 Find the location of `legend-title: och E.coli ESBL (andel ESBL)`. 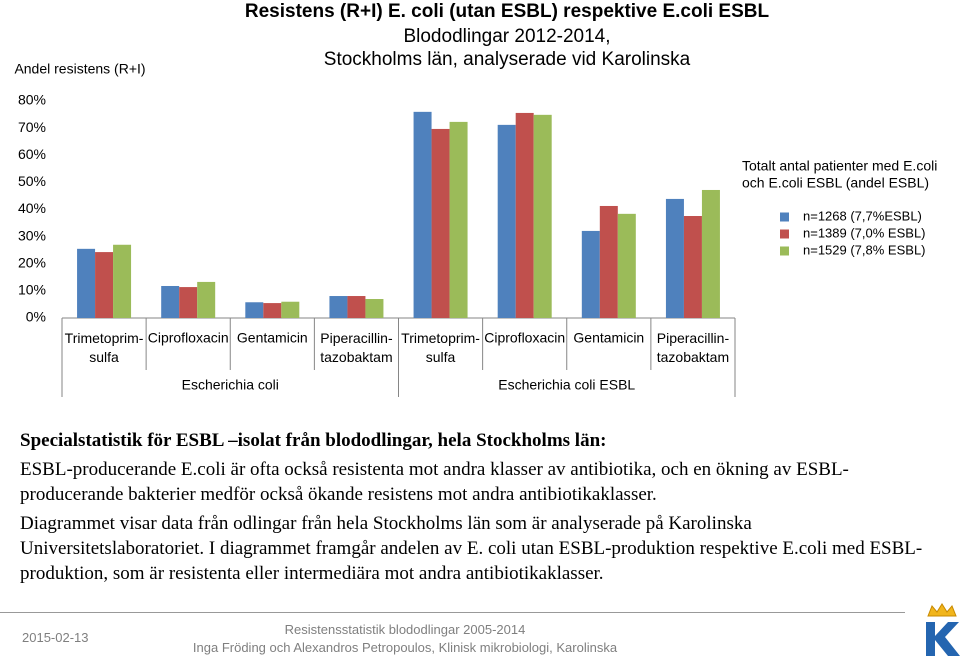

legend-title: och E.coli ESBL (andel ESBL) is located at coordinates (835, 183).